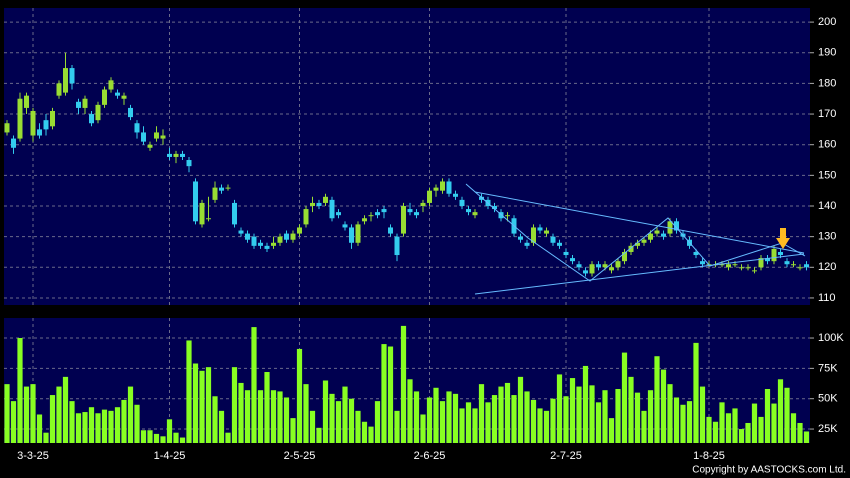 Image resolution: width=850 pixels, height=478 pixels. Describe the element at coordinates (827, 206) in the screenshot. I see `y-tick-label: 140` at that location.